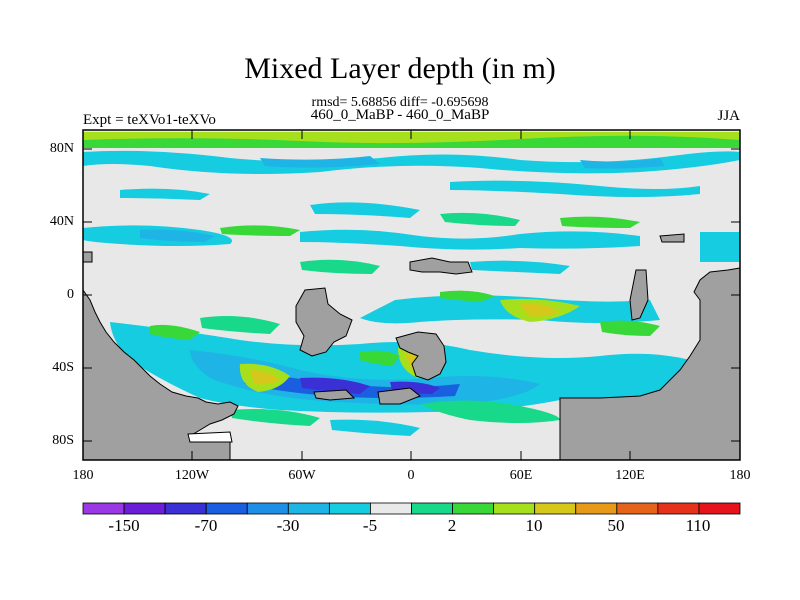 The image size is (800, 600). What do you see at coordinates (192, 475) in the screenshot?
I see `lon-label-120w: 120W` at bounding box center [192, 475].